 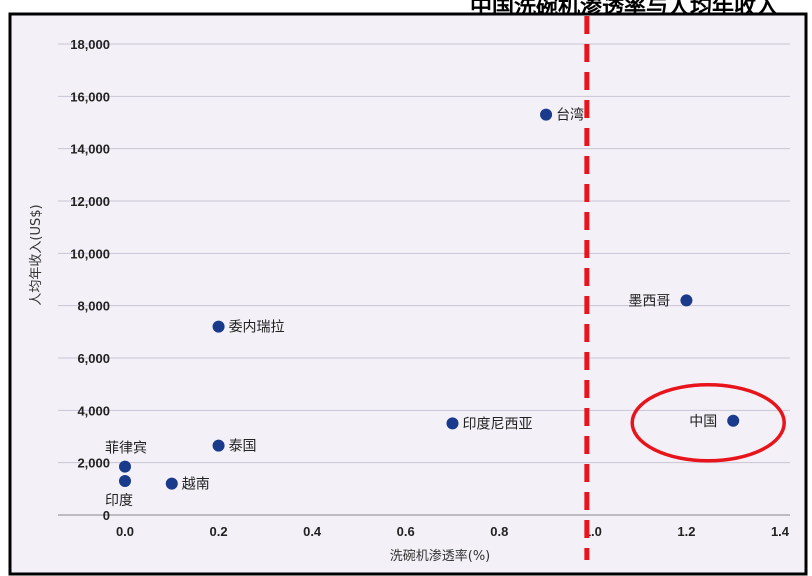 What do you see at coordinates (312, 531) in the screenshot?
I see `x-tick-label: 0.4` at bounding box center [312, 531].